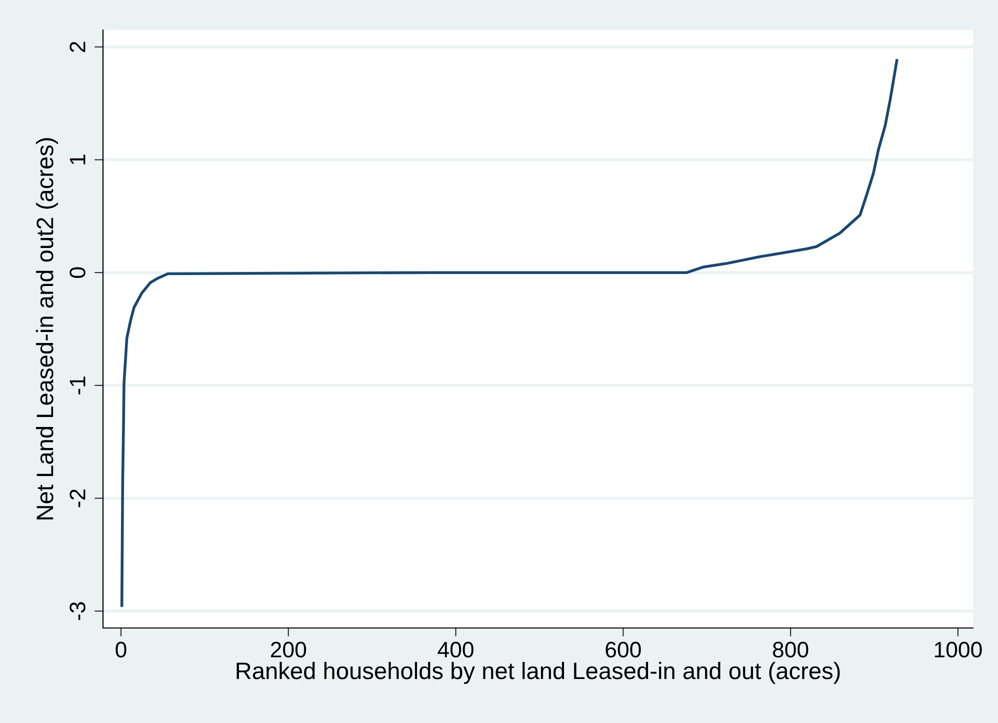 The width and height of the screenshot is (998, 723). What do you see at coordinates (78, 611) in the screenshot?
I see `y-tick-label: -3` at bounding box center [78, 611].